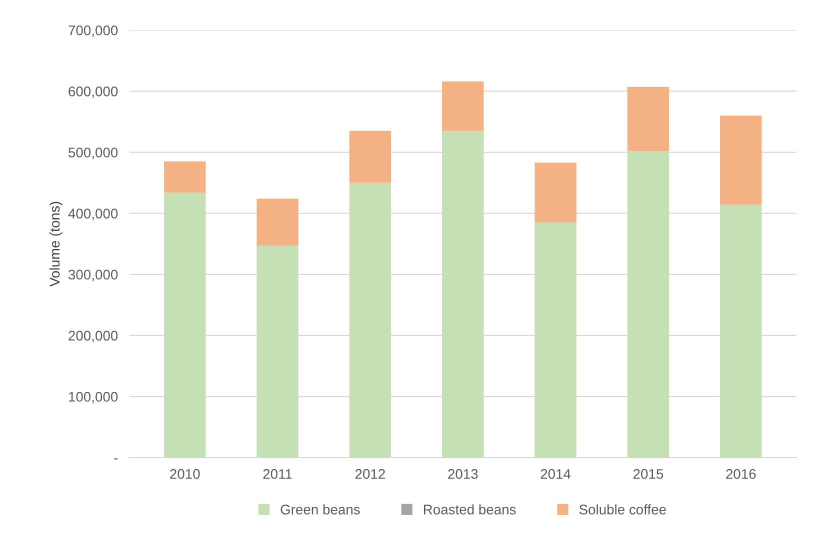  I want to click on y-tick-label: -, so click(116, 459).